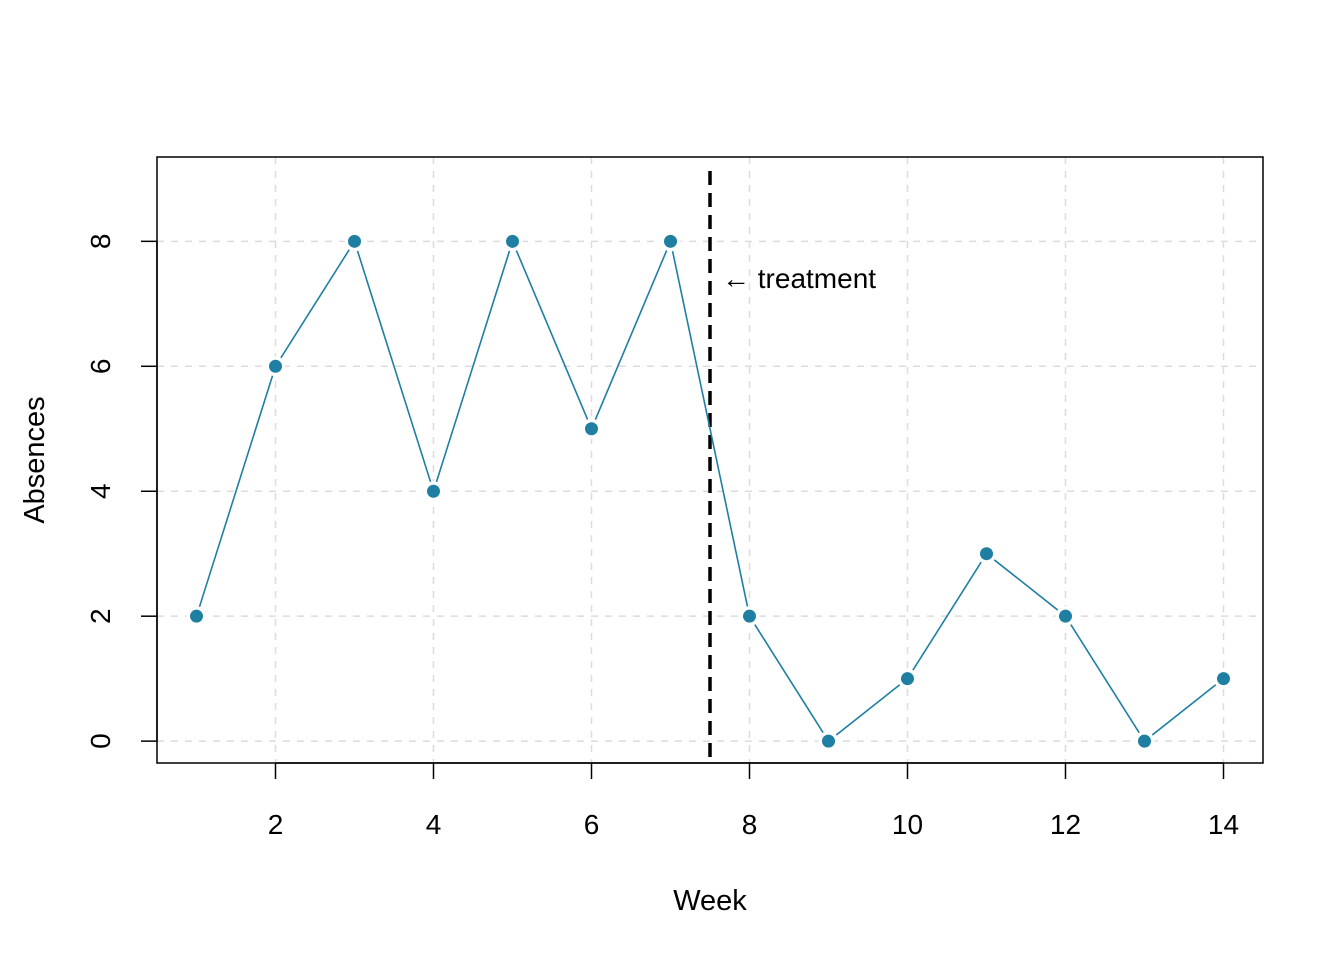  What do you see at coordinates (592, 824) in the screenshot?
I see `x-tick-label: 6` at bounding box center [592, 824].